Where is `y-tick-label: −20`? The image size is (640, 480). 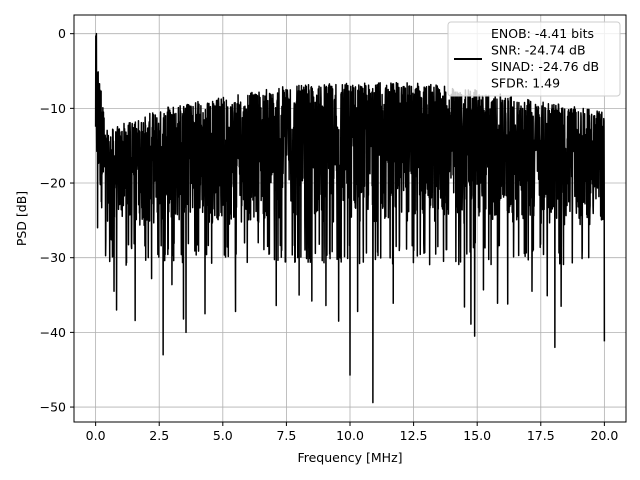
y-tick-label: −20 is located at coordinates (53, 183).